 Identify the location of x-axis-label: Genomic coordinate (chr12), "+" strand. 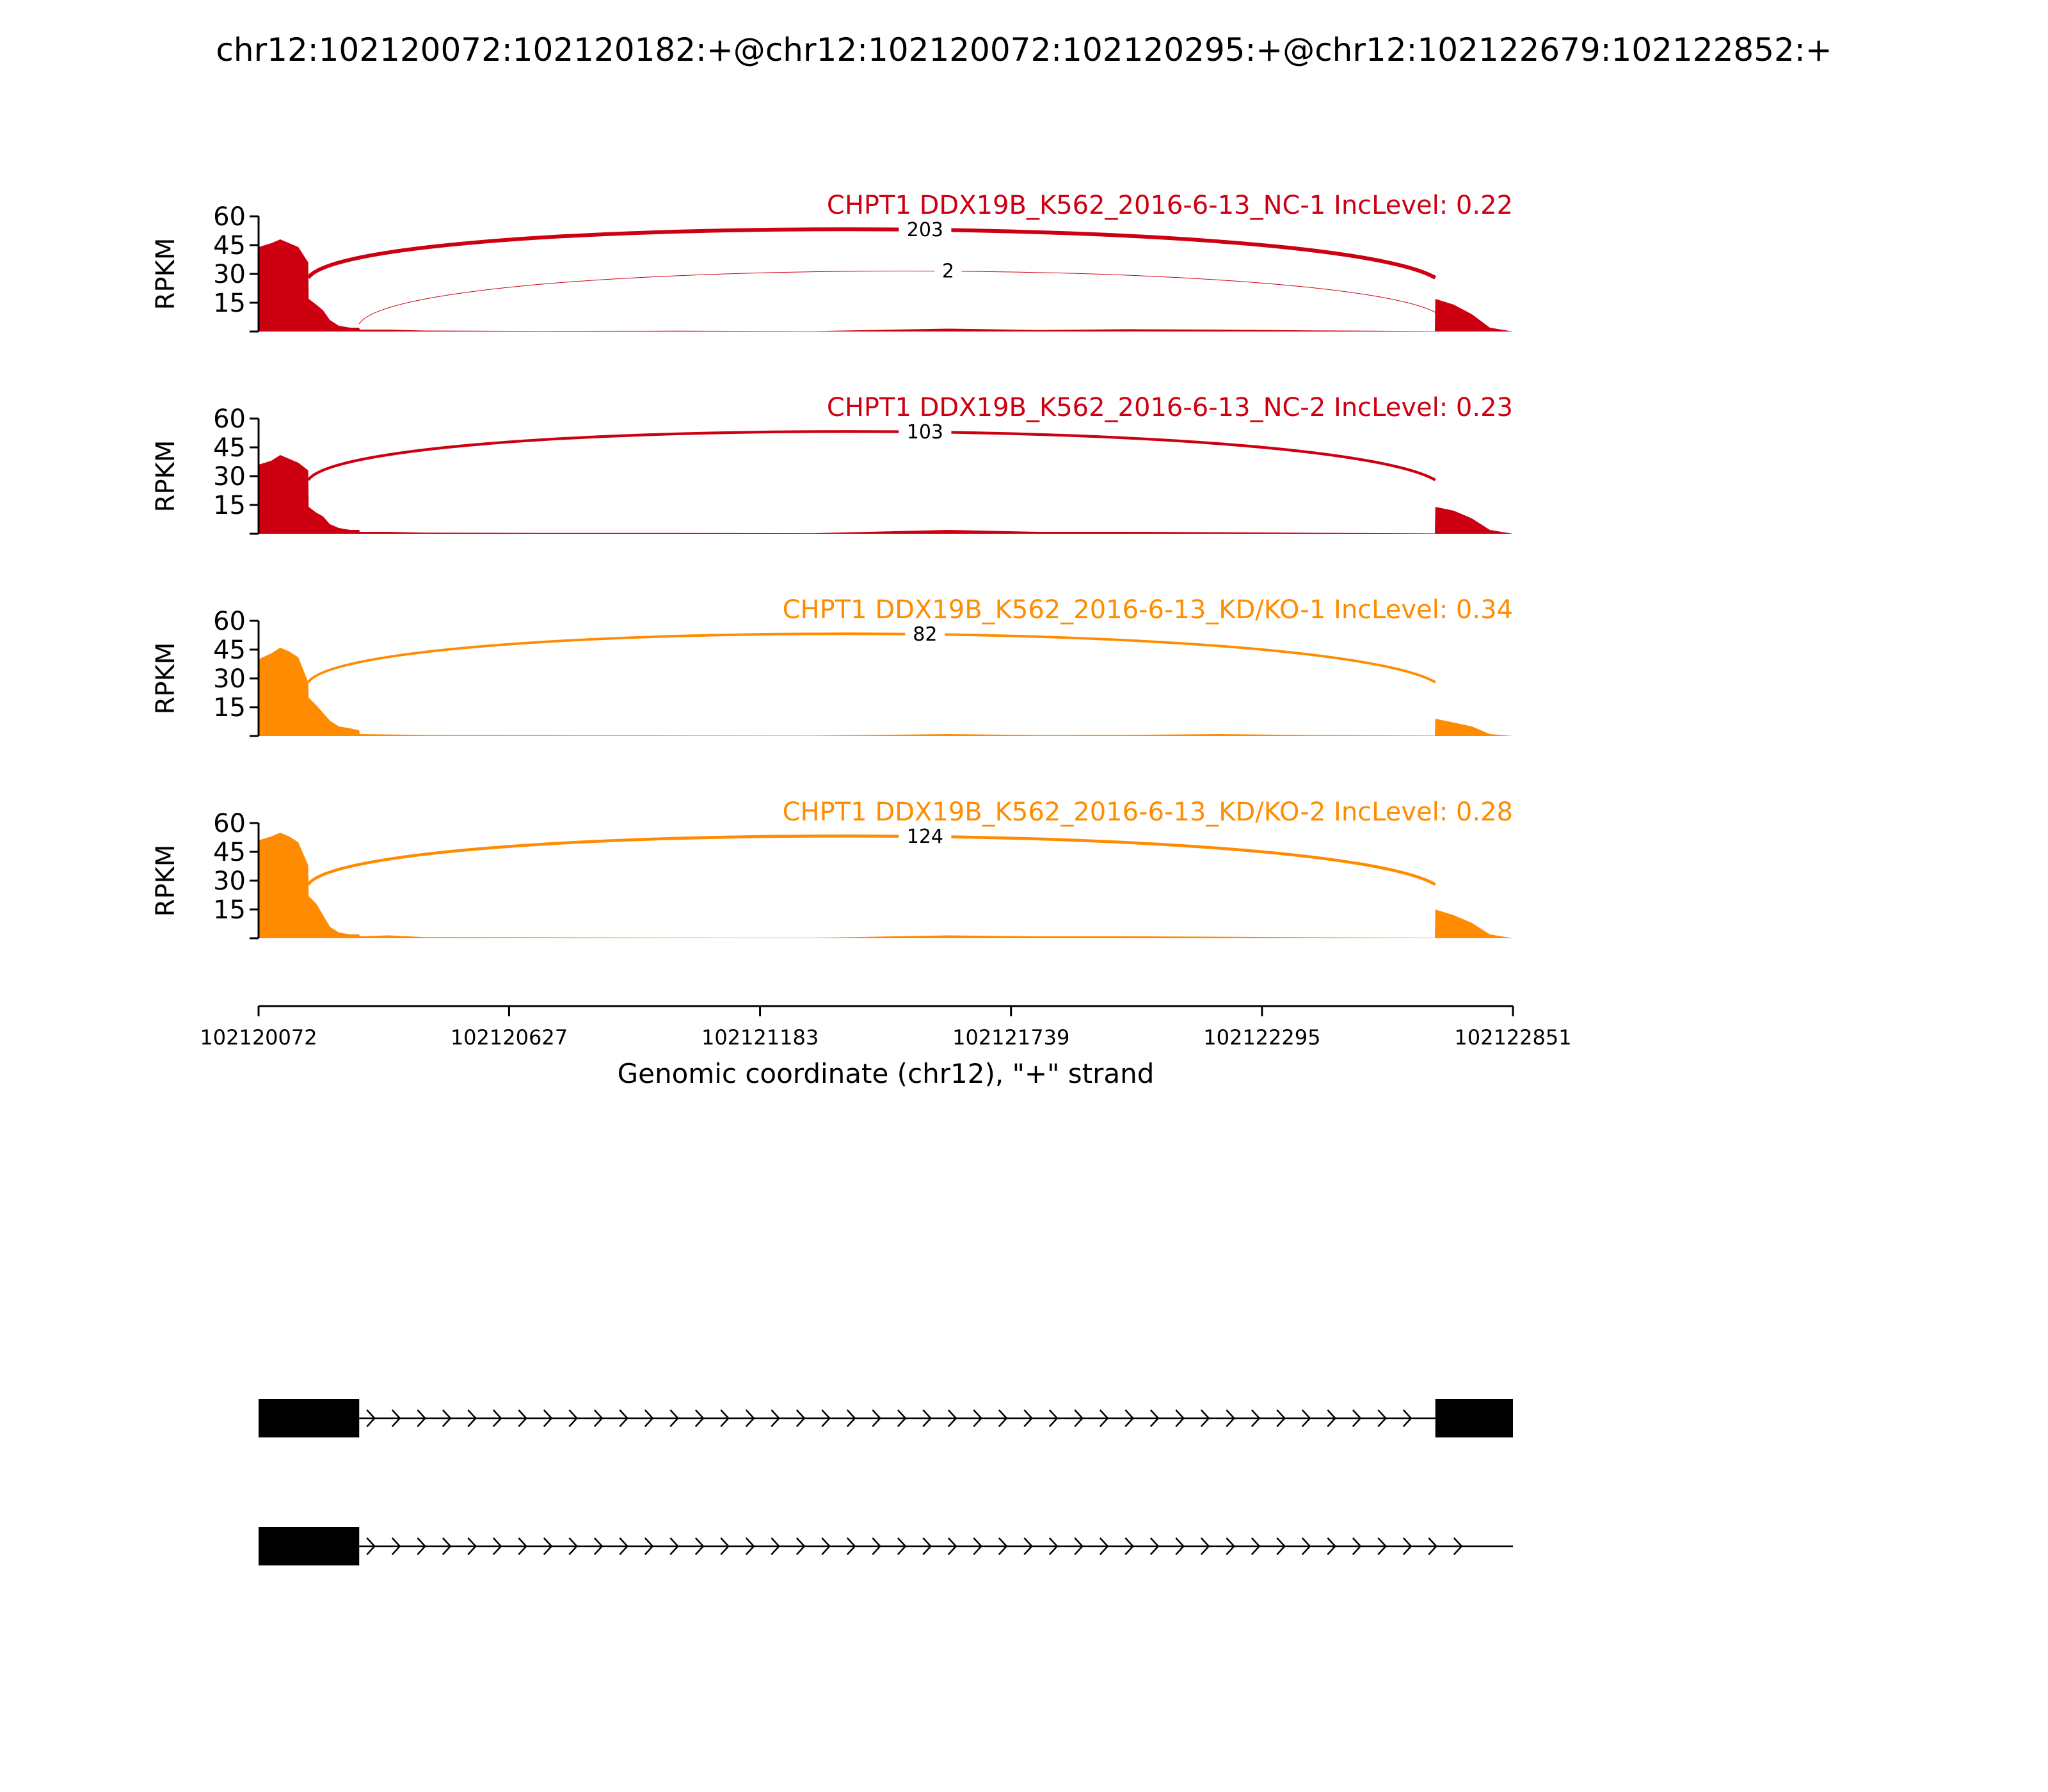
(886, 1073).